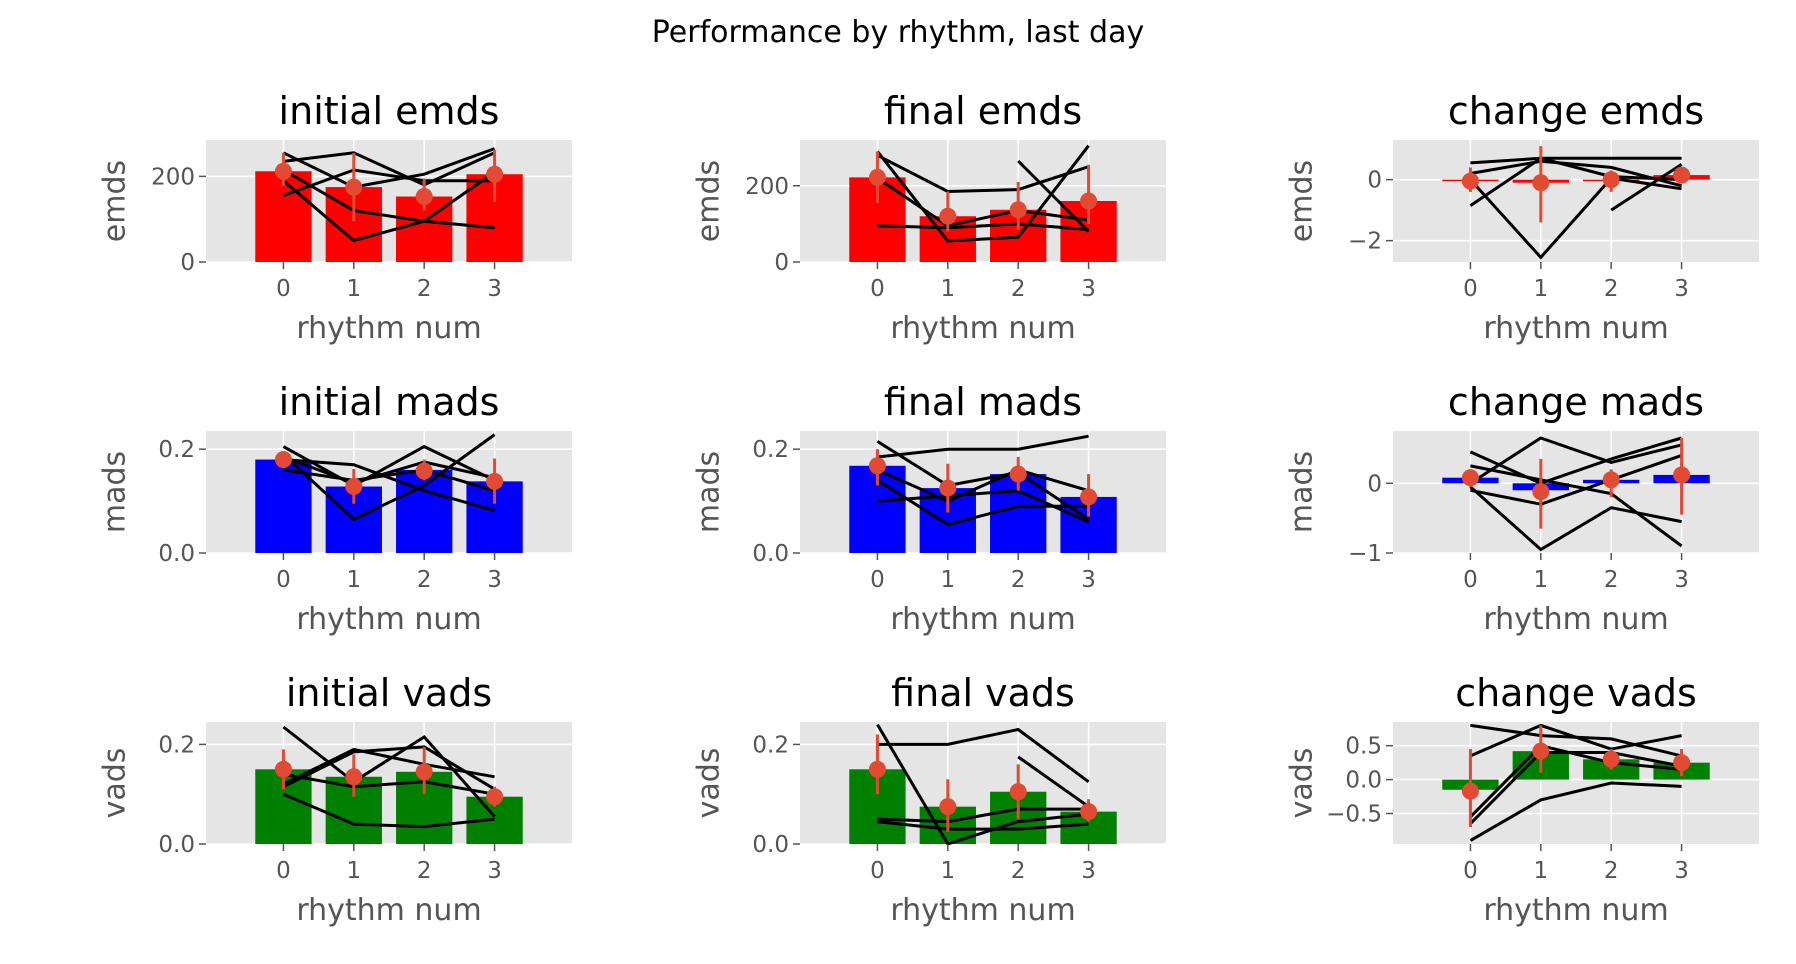 Image resolution: width=1796 pixels, height=964 pixels. Describe the element at coordinates (709, 492) in the screenshot. I see `y-axis-label: mads` at that location.